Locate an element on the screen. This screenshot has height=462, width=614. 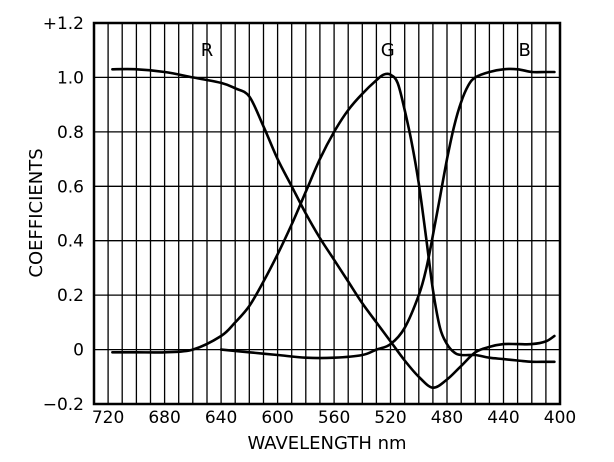
x-tick-label: 640 is located at coordinates (221, 418).